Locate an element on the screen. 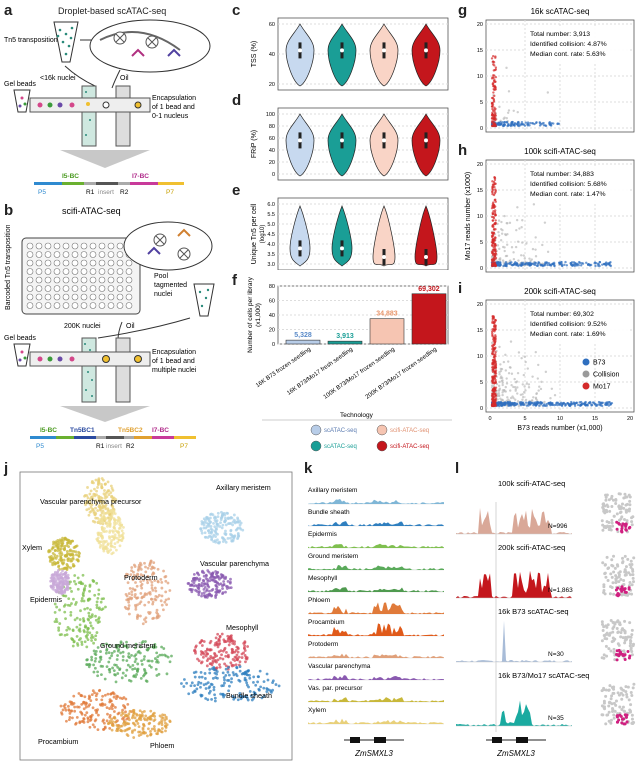 The width and height of the screenshot is (642, 767). scatter-x-tick: 0 is located at coordinates (489, 419).